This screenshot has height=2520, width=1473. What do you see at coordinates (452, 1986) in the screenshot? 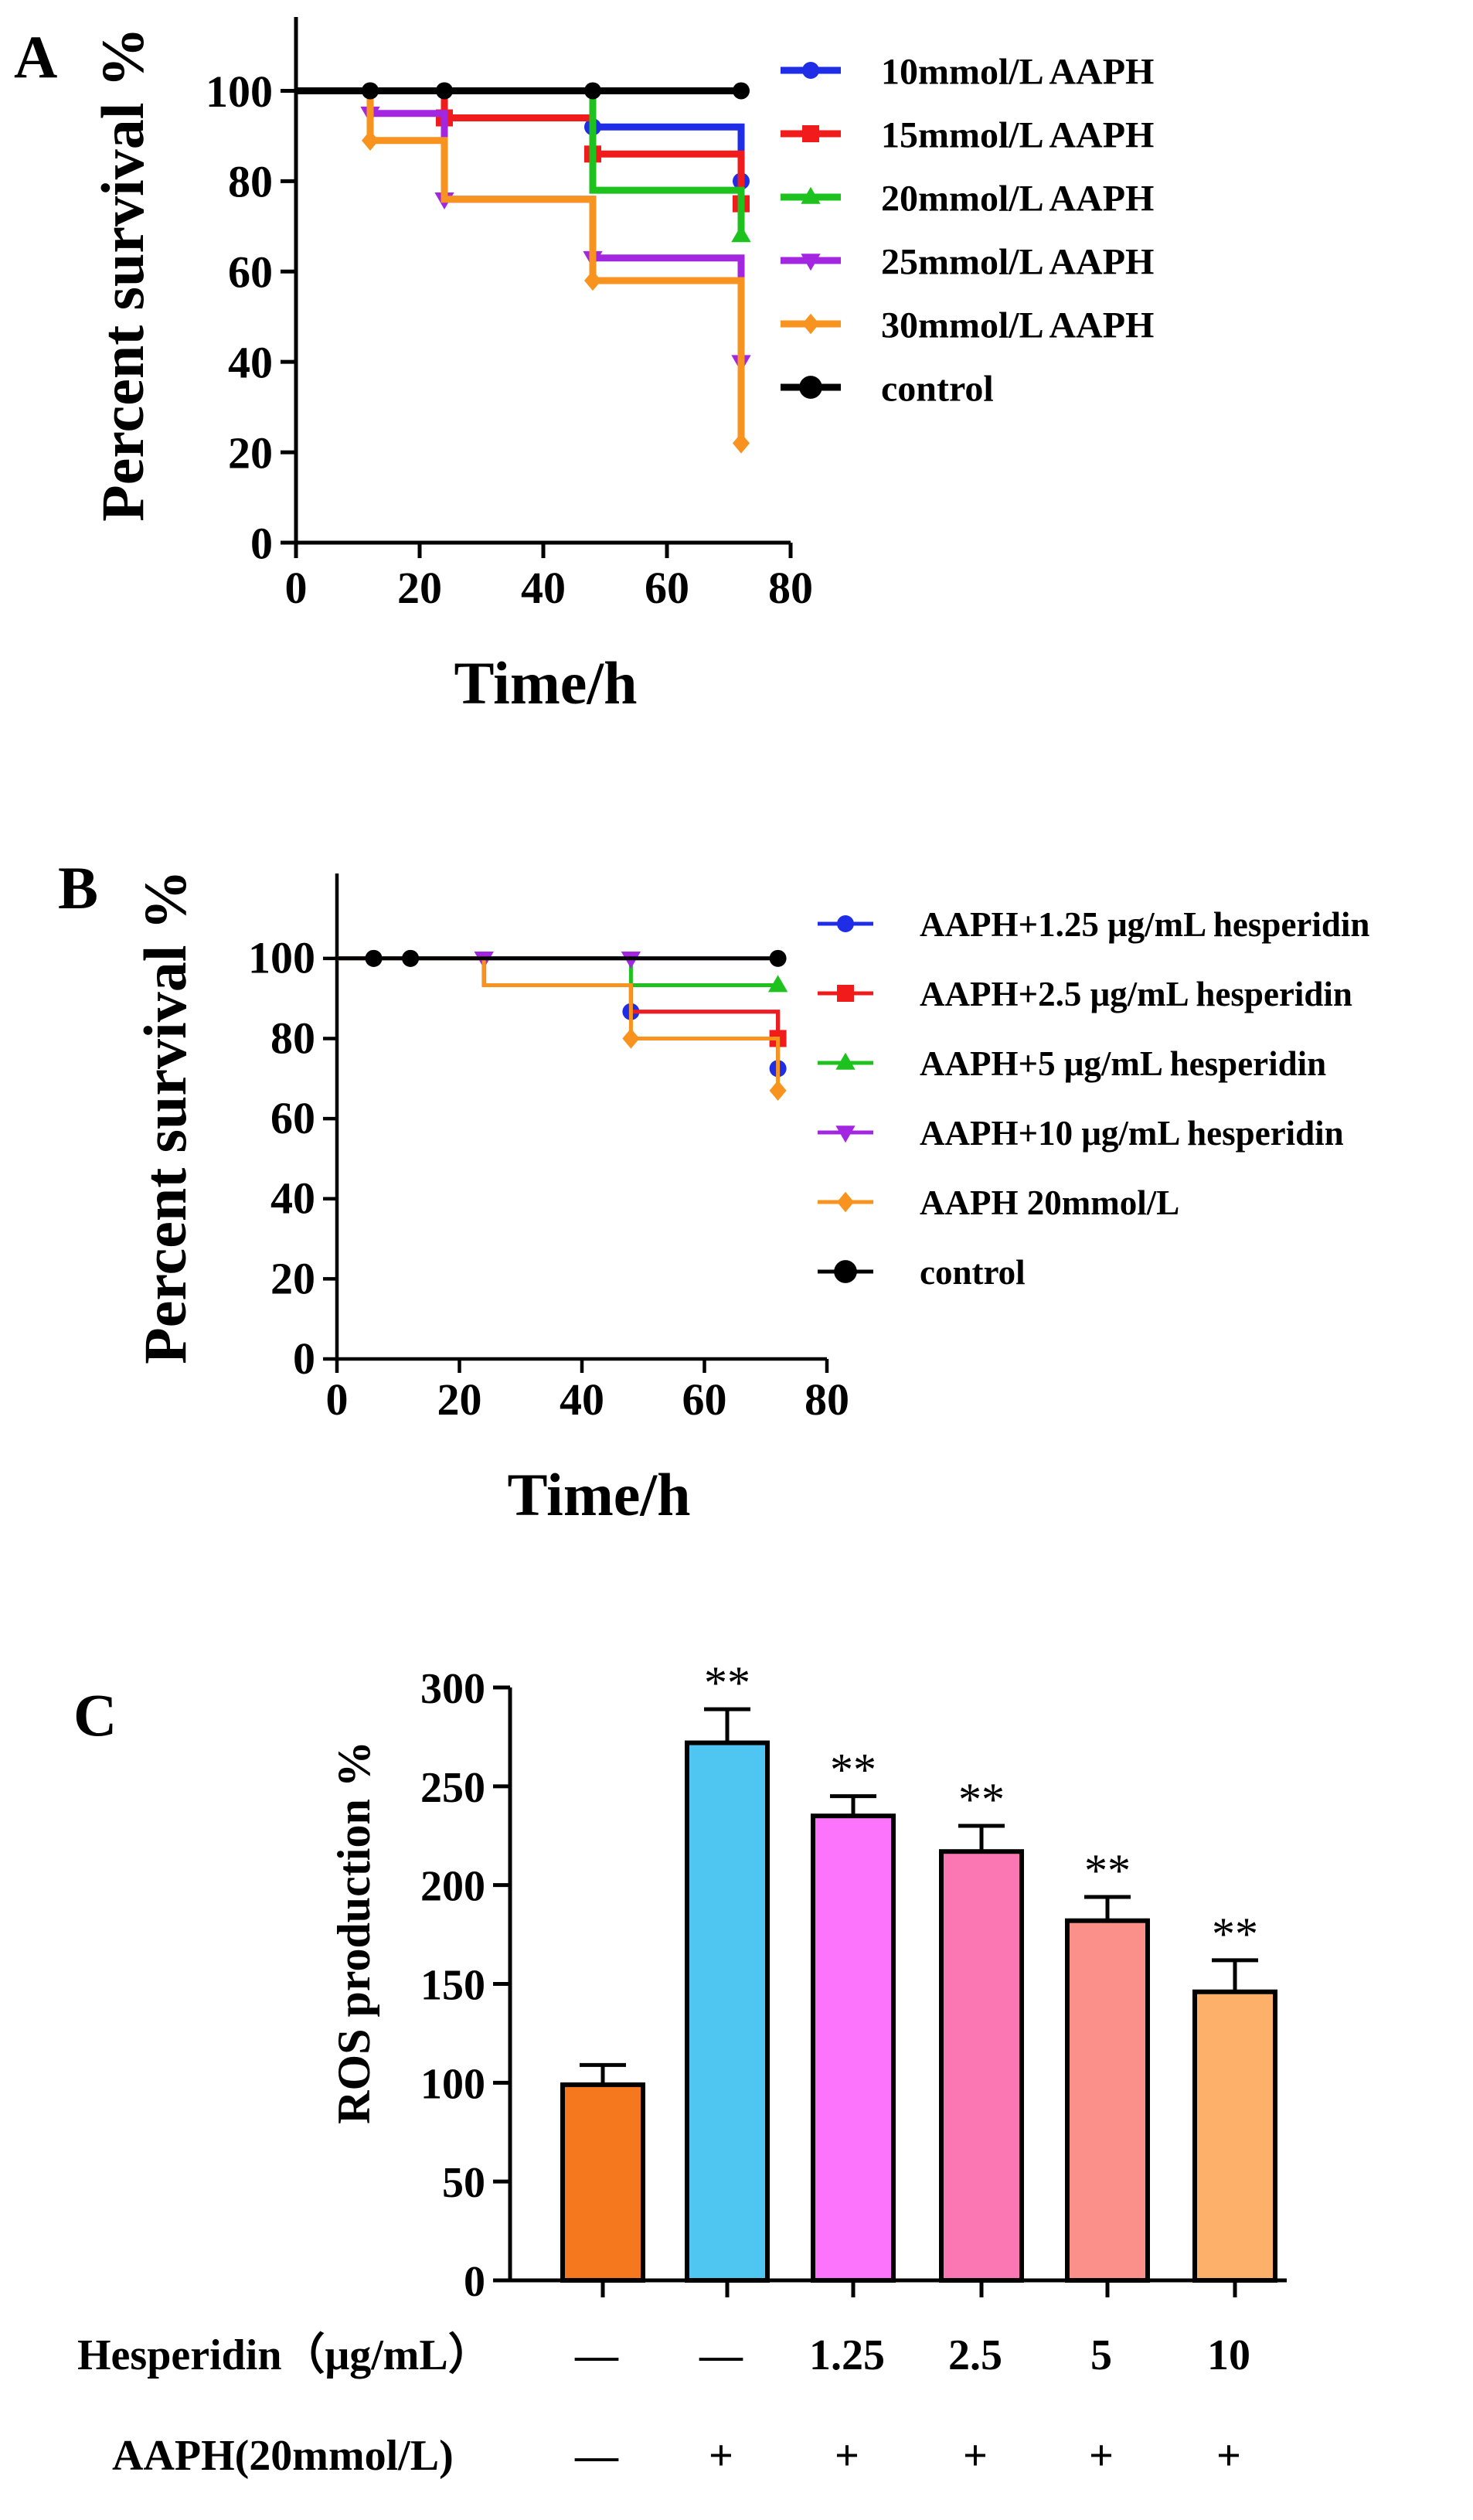
I see `panel-c-y-tick-label: 150` at bounding box center [452, 1986].